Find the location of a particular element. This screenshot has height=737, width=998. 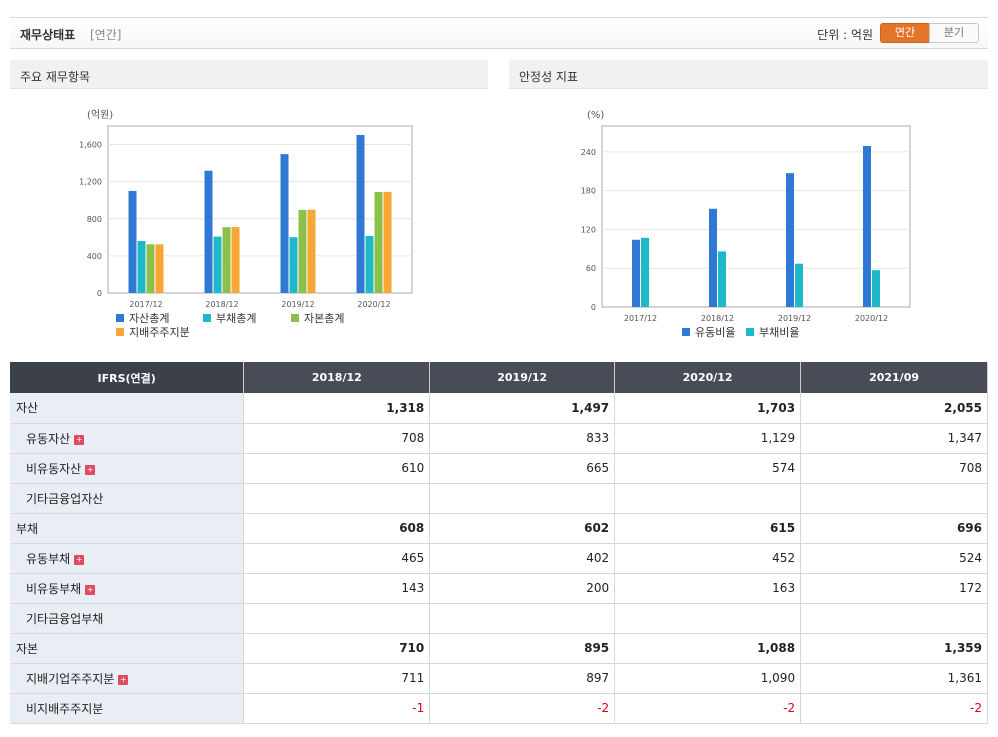

row-label: 지배기업주주지분 + is located at coordinates (127, 678).